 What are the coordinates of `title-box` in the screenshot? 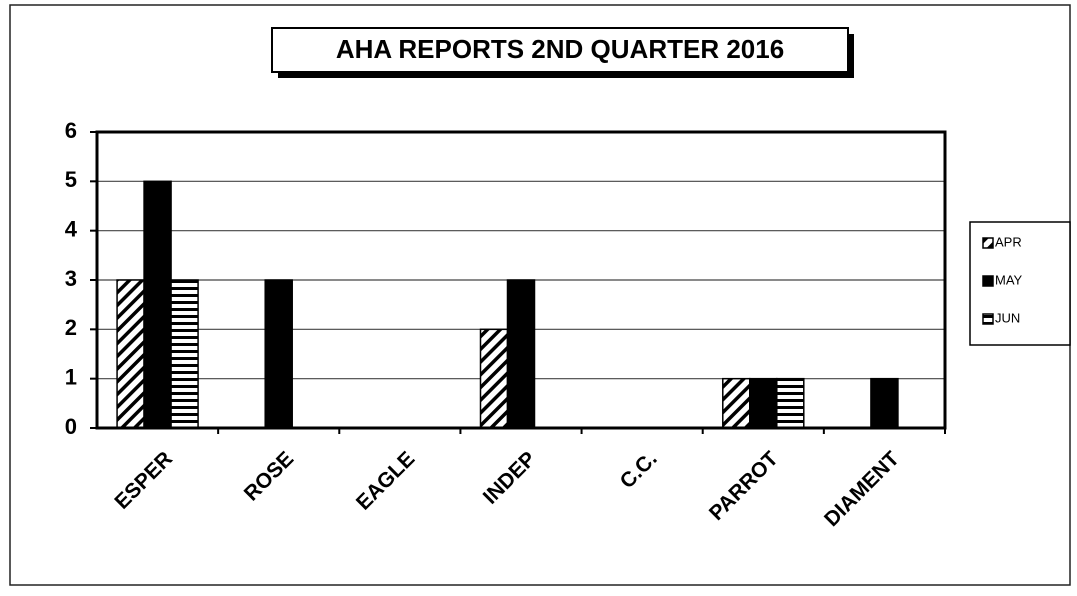 It's located at (560, 50).